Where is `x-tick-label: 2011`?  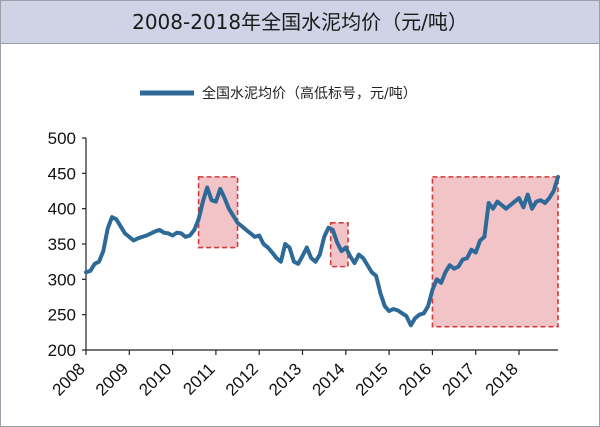
x-tick-label: 2011 is located at coordinates (198, 378).